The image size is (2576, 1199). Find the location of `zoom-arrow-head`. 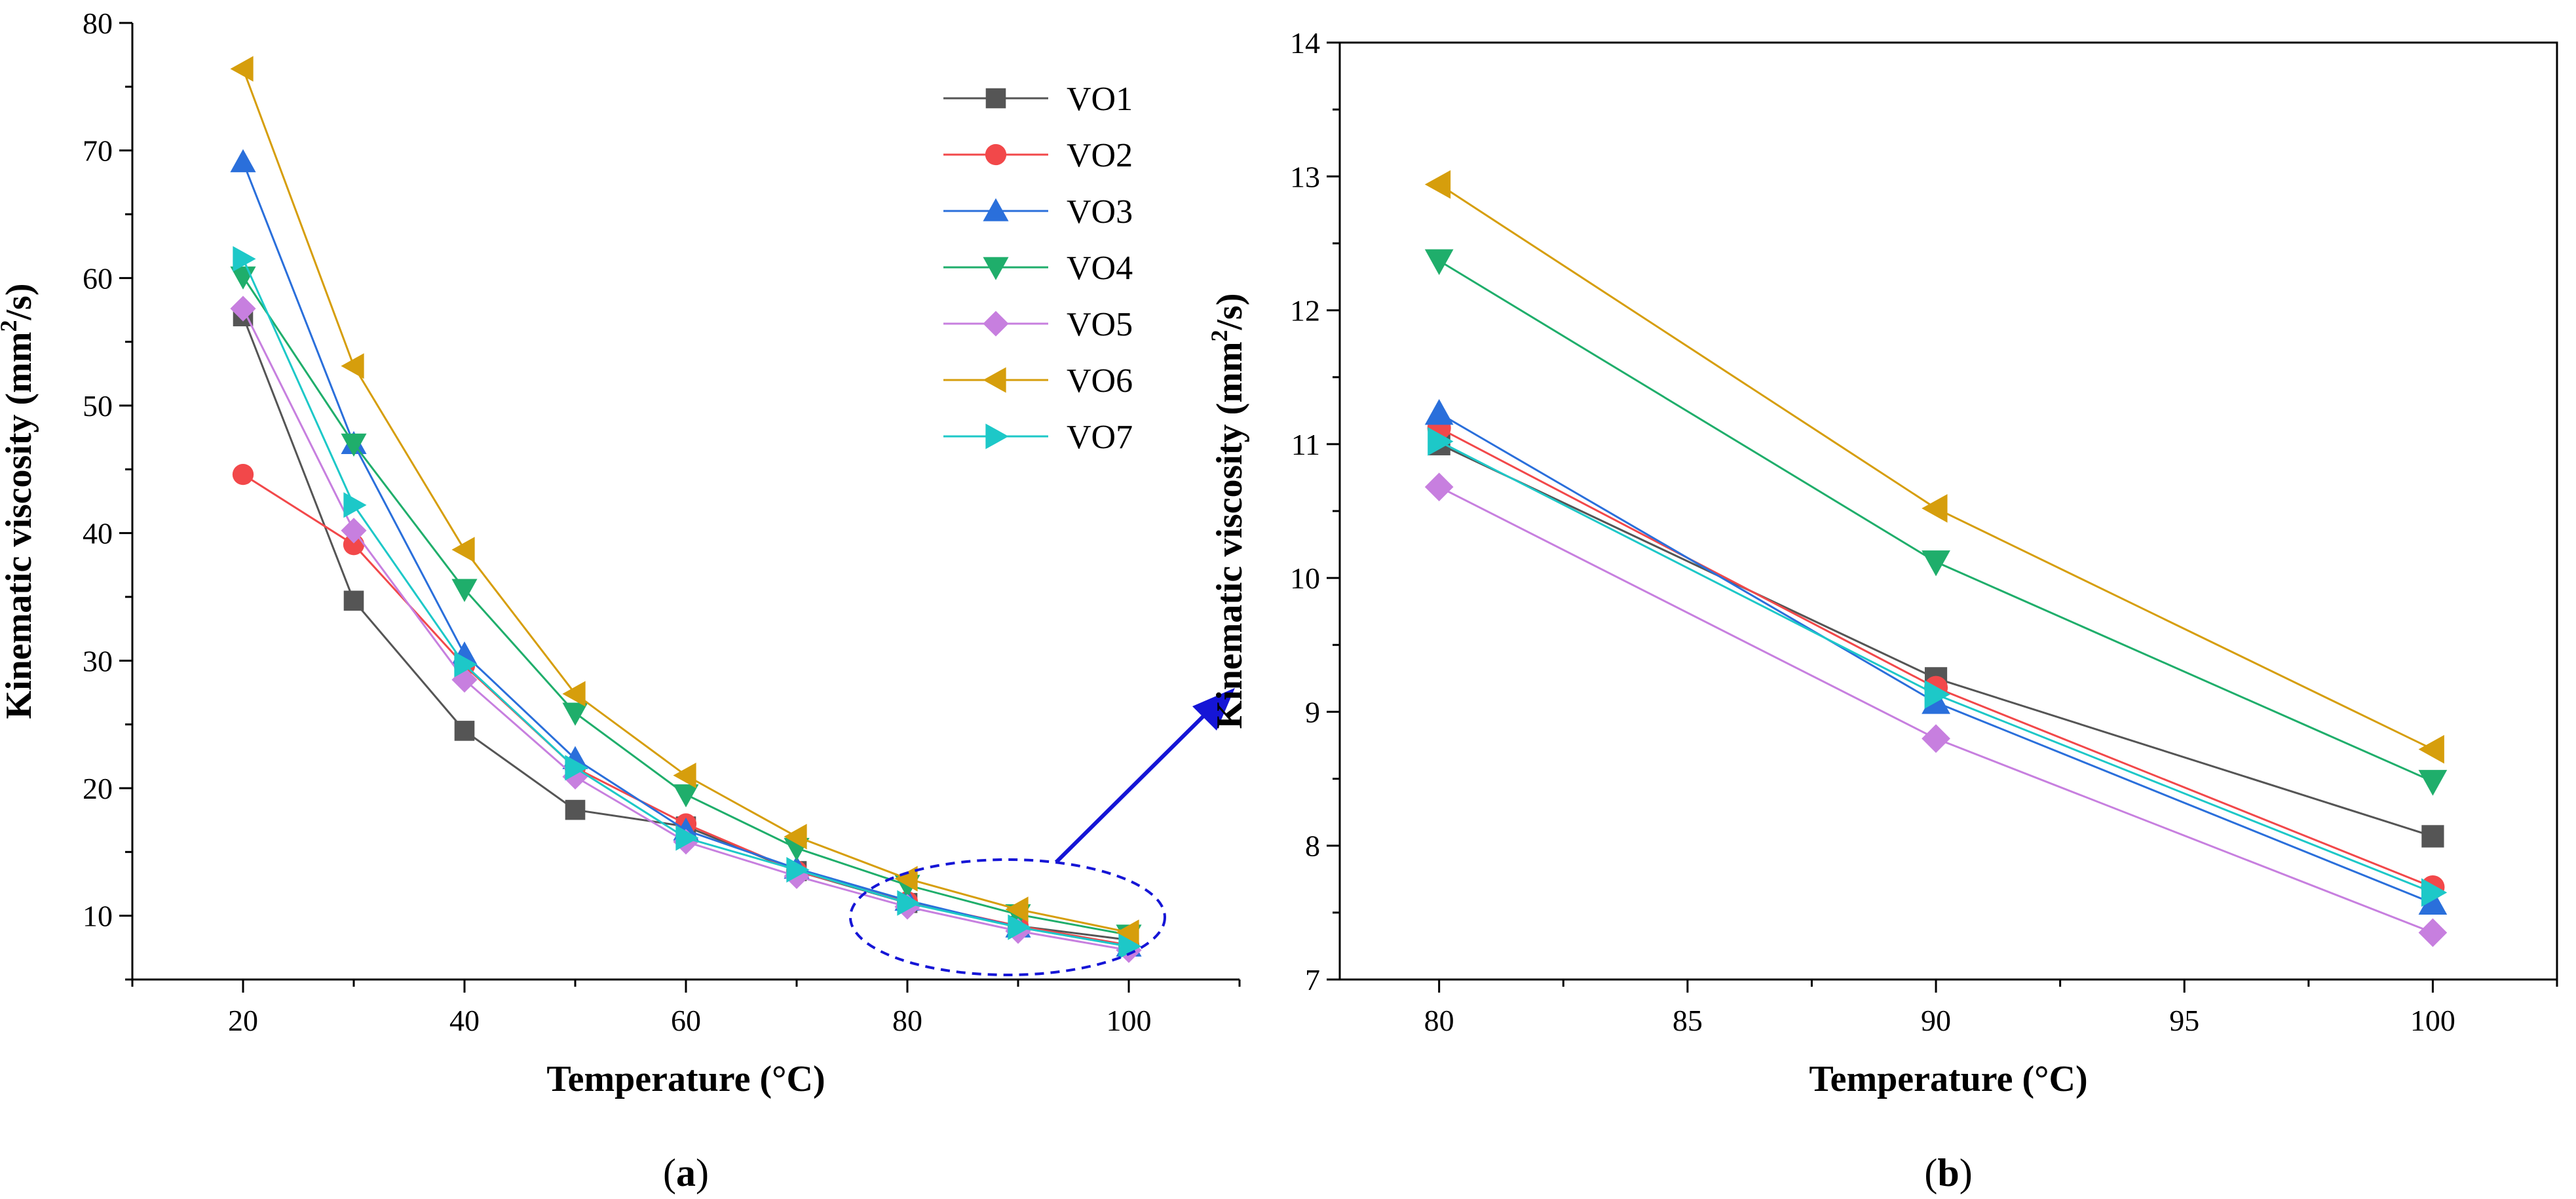

zoom-arrow-head is located at coordinates (1213, 709).